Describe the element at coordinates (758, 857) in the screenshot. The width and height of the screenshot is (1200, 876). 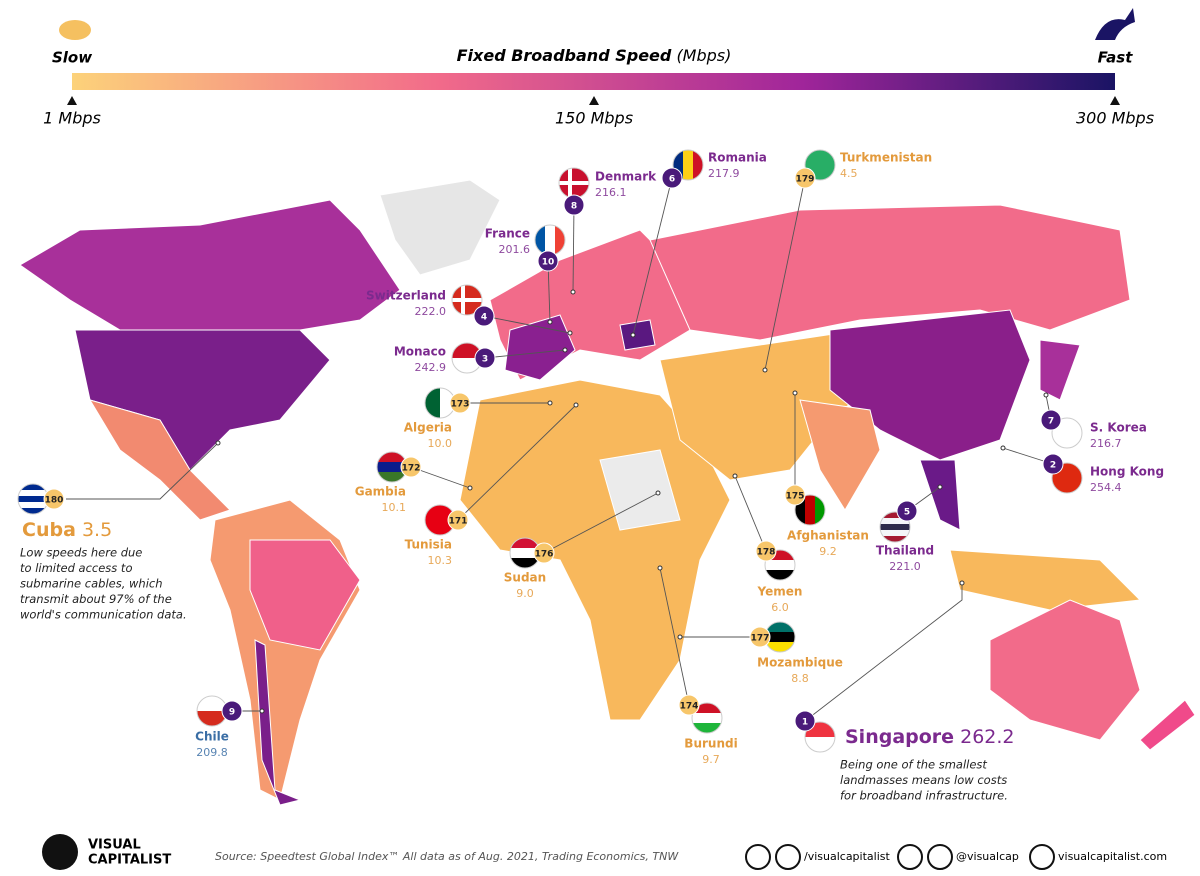
I see `facebook-icon` at that location.